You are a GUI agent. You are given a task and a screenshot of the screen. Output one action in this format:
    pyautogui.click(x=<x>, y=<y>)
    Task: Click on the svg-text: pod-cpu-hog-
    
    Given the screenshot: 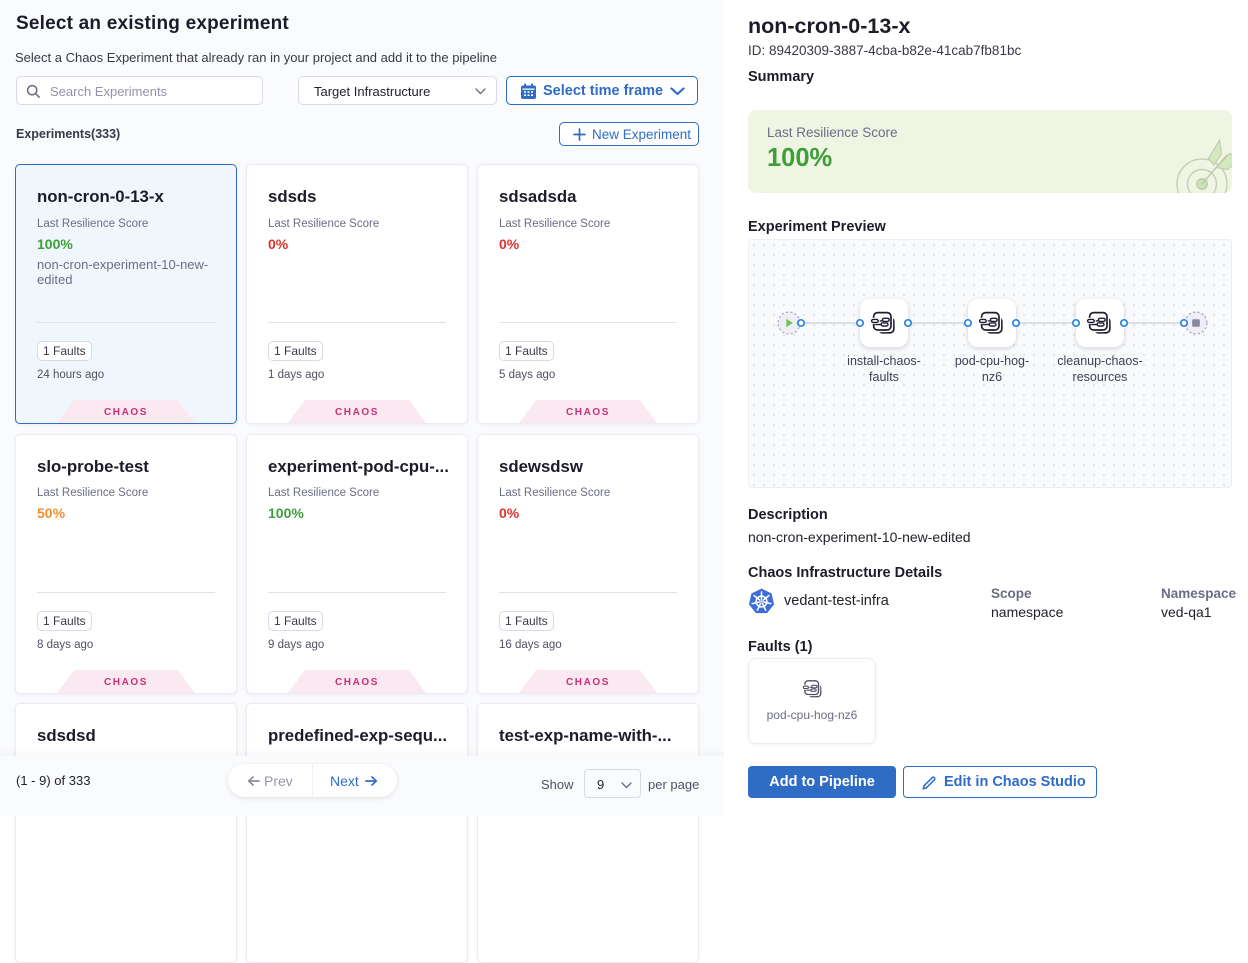 What is the action you would take?
    pyautogui.click(x=992, y=361)
    